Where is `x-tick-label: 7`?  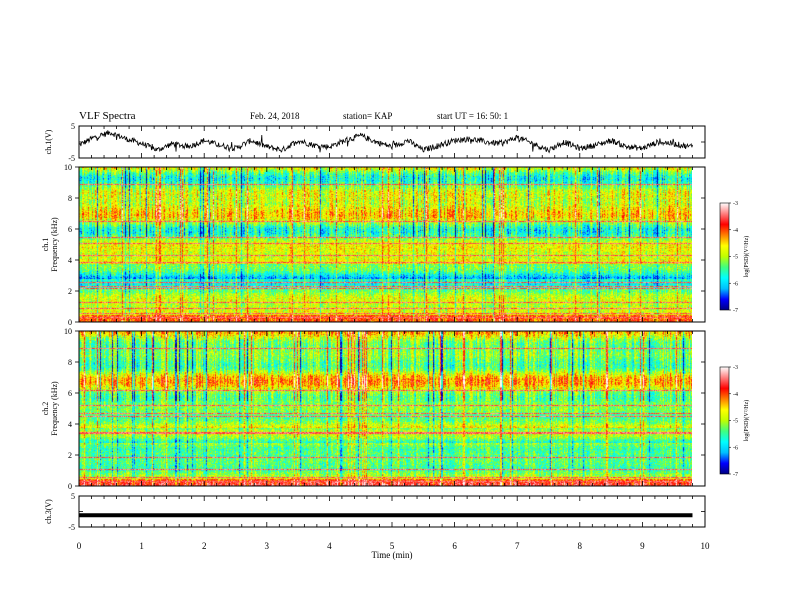
x-tick-label: 7 is located at coordinates (517, 546).